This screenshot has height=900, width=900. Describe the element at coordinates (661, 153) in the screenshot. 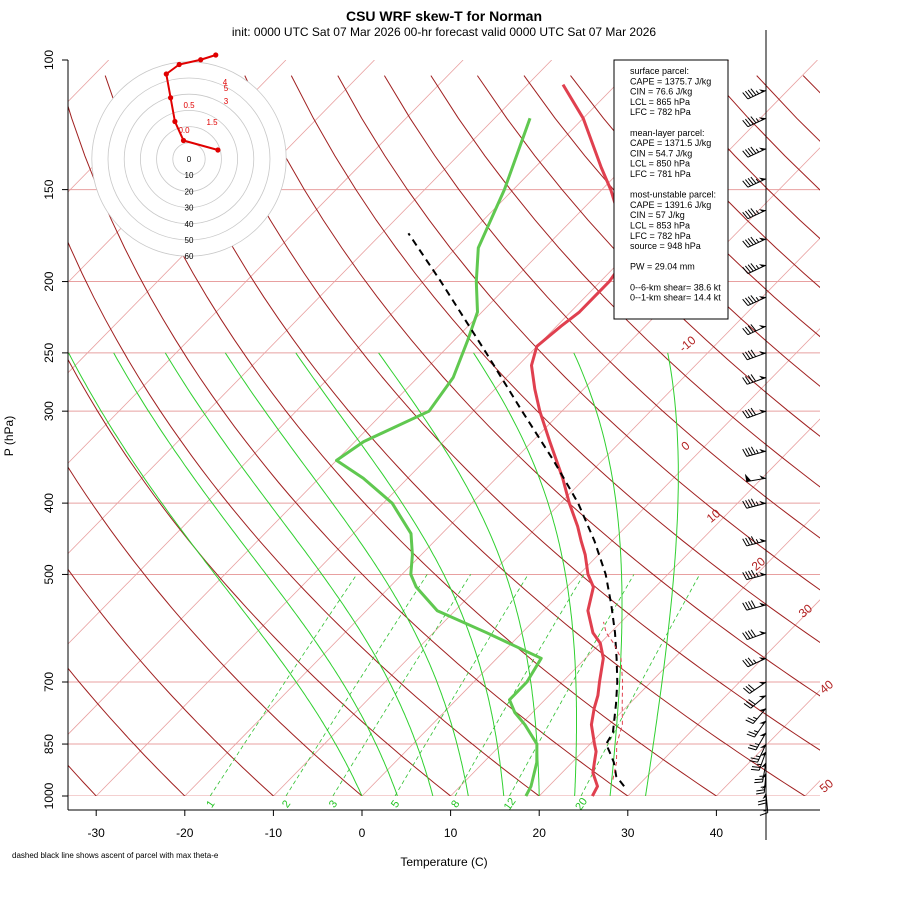

I see `parcel-info-line: CIN = 54.7 J/kg` at that location.